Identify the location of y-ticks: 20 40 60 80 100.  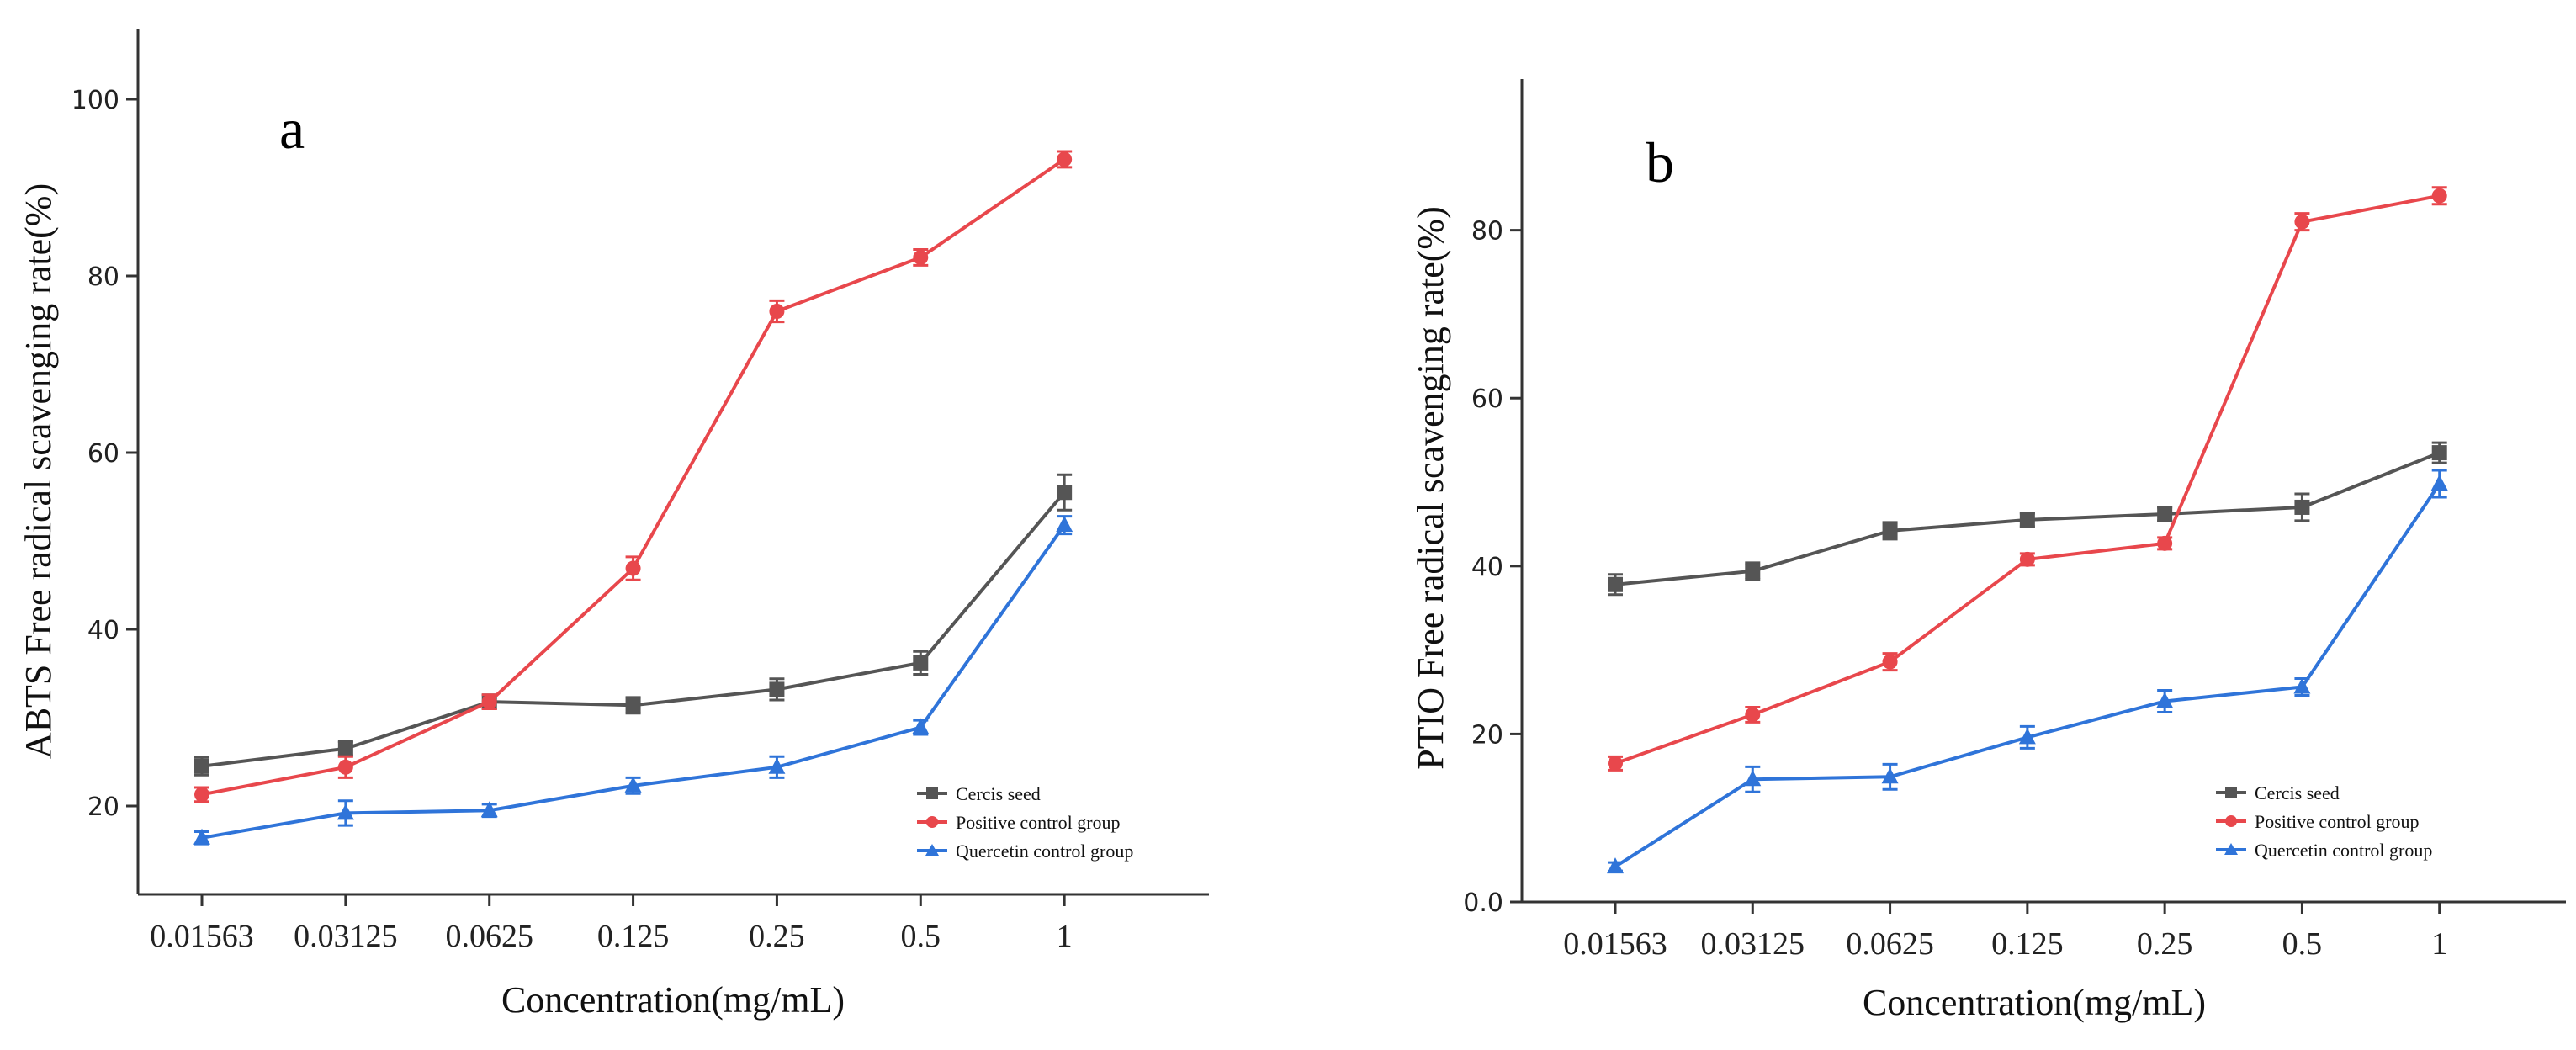
(105, 454).